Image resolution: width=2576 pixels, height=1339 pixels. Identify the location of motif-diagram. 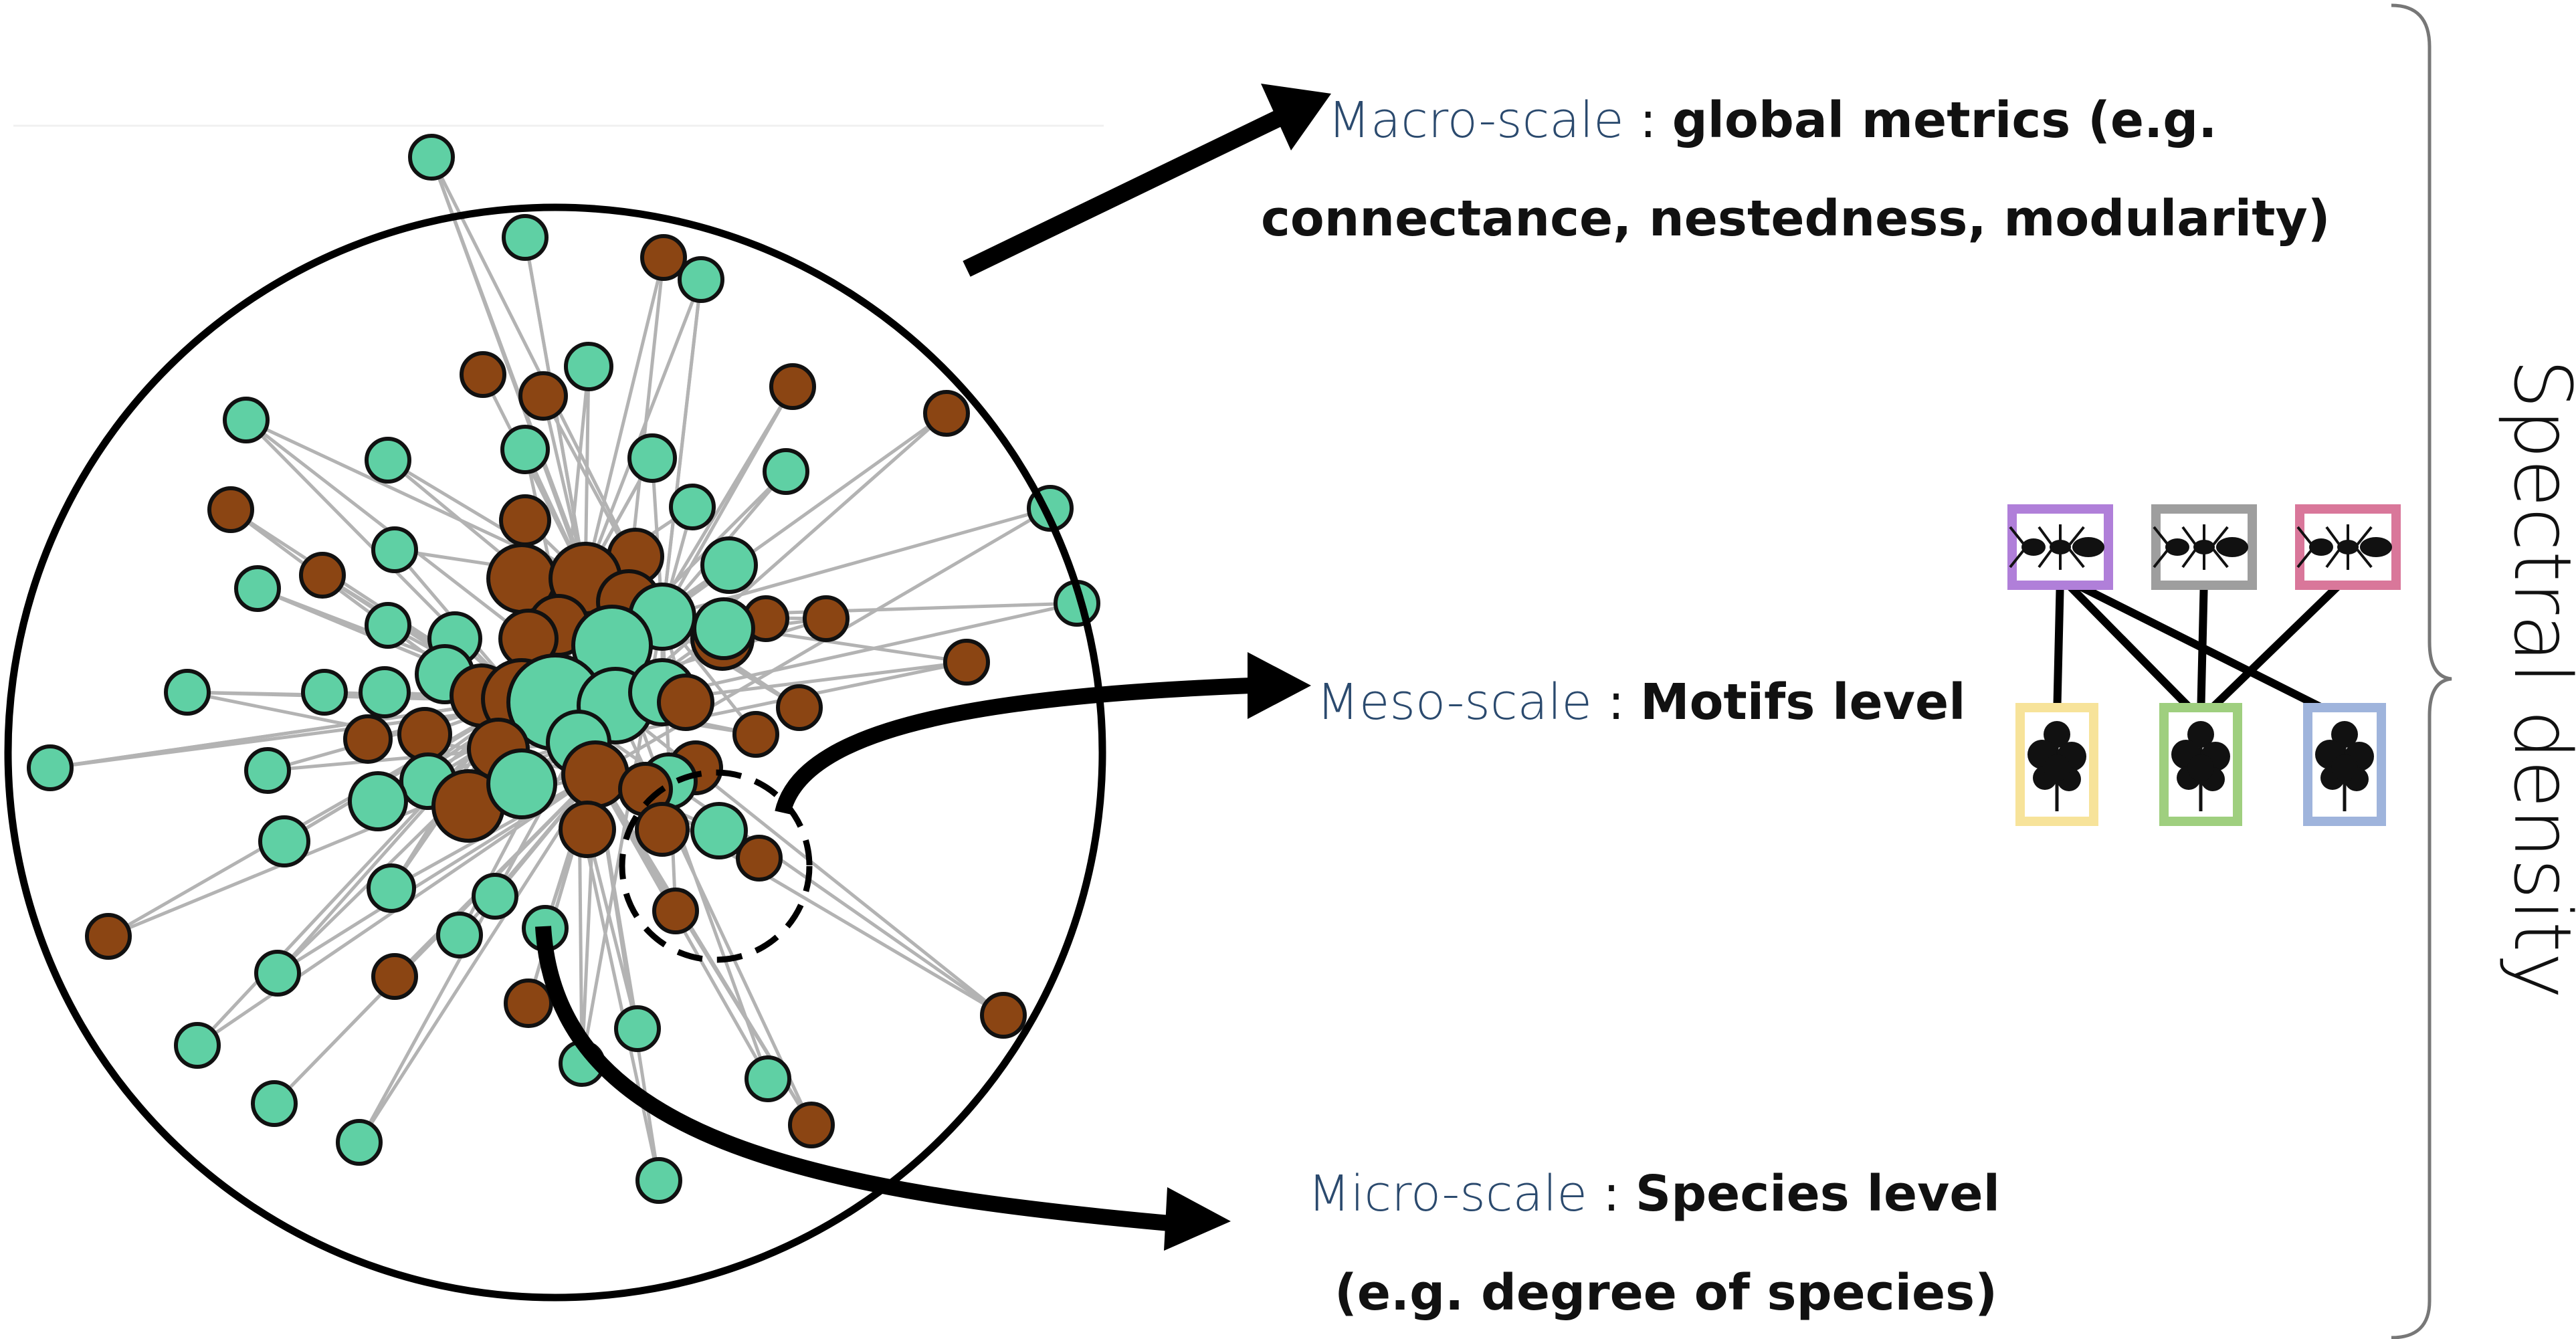
(2204, 665).